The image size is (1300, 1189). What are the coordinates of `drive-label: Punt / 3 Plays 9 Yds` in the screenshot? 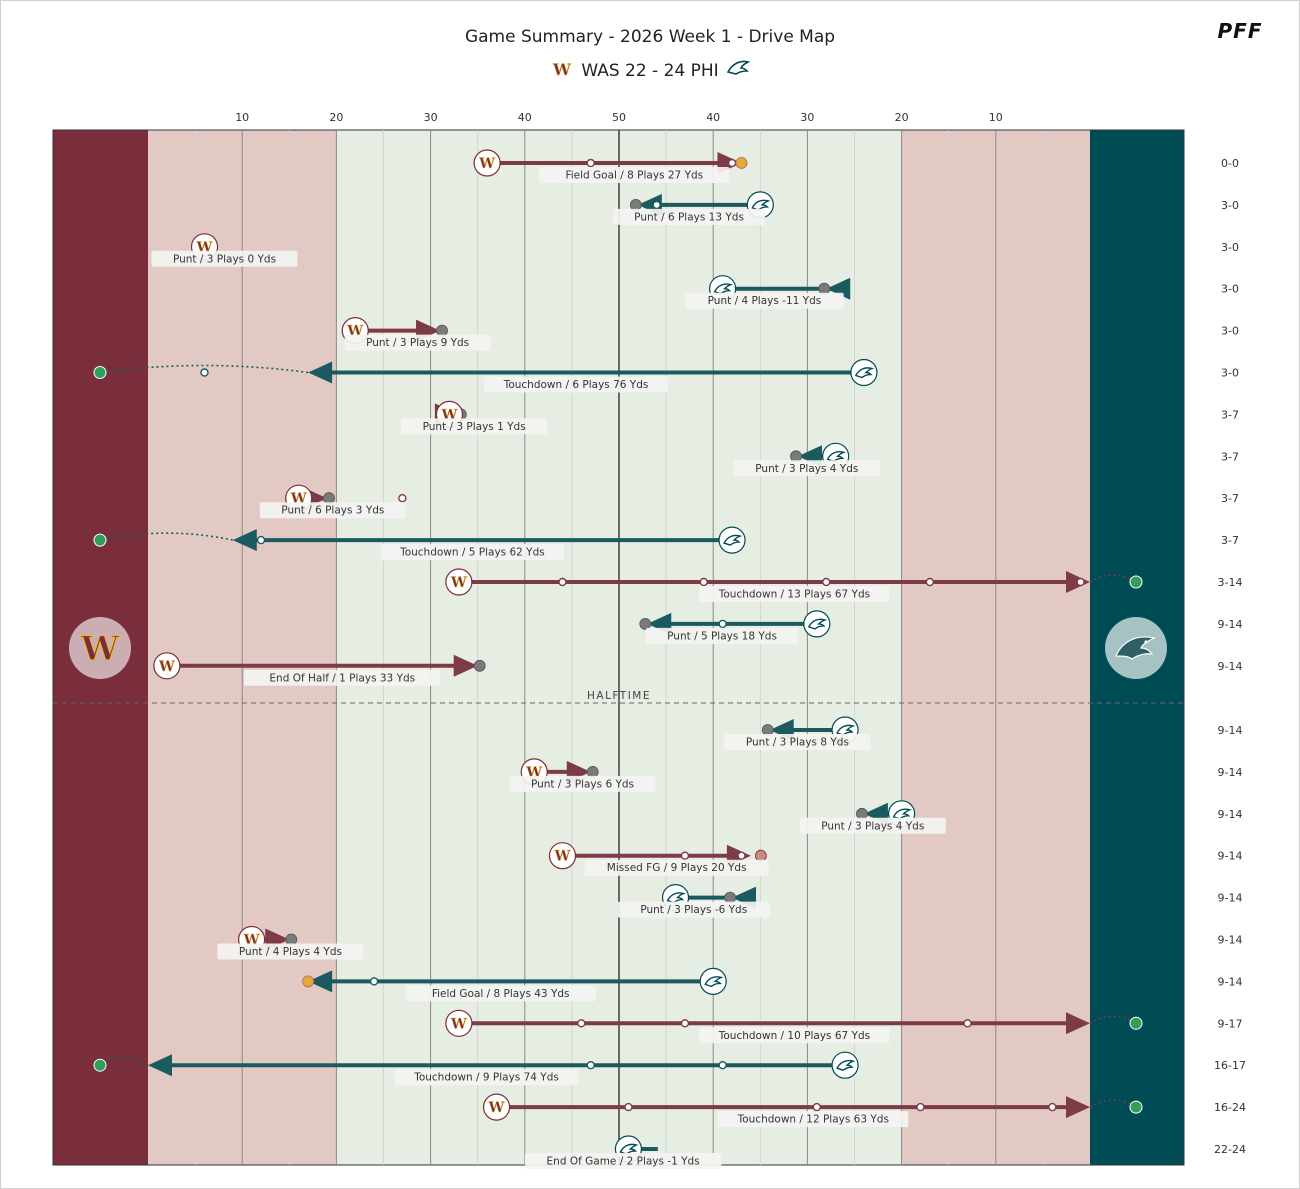 It's located at (417, 343).